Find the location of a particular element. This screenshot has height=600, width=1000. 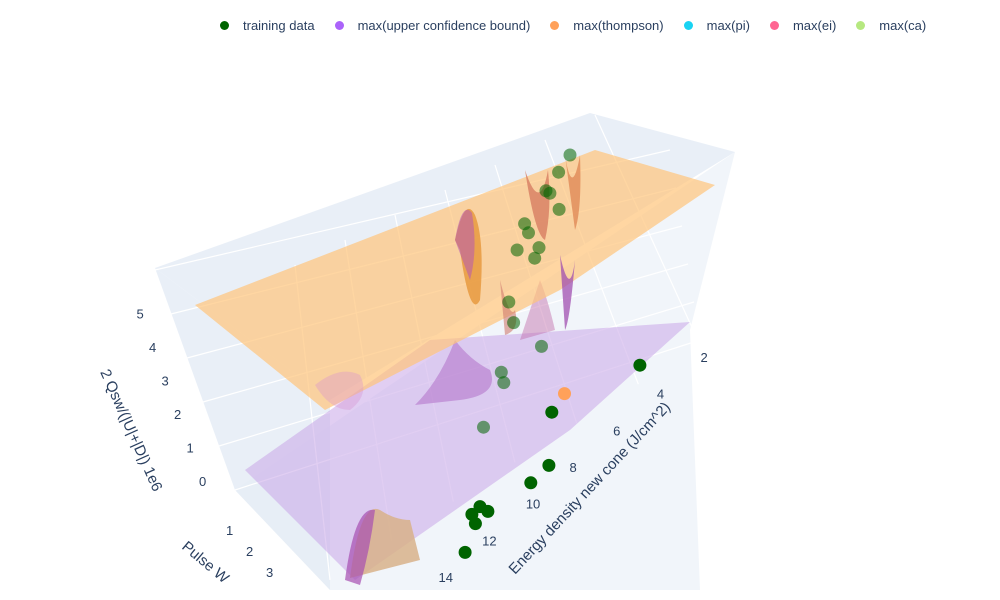

x-tick-label: 2 is located at coordinates (704, 357).